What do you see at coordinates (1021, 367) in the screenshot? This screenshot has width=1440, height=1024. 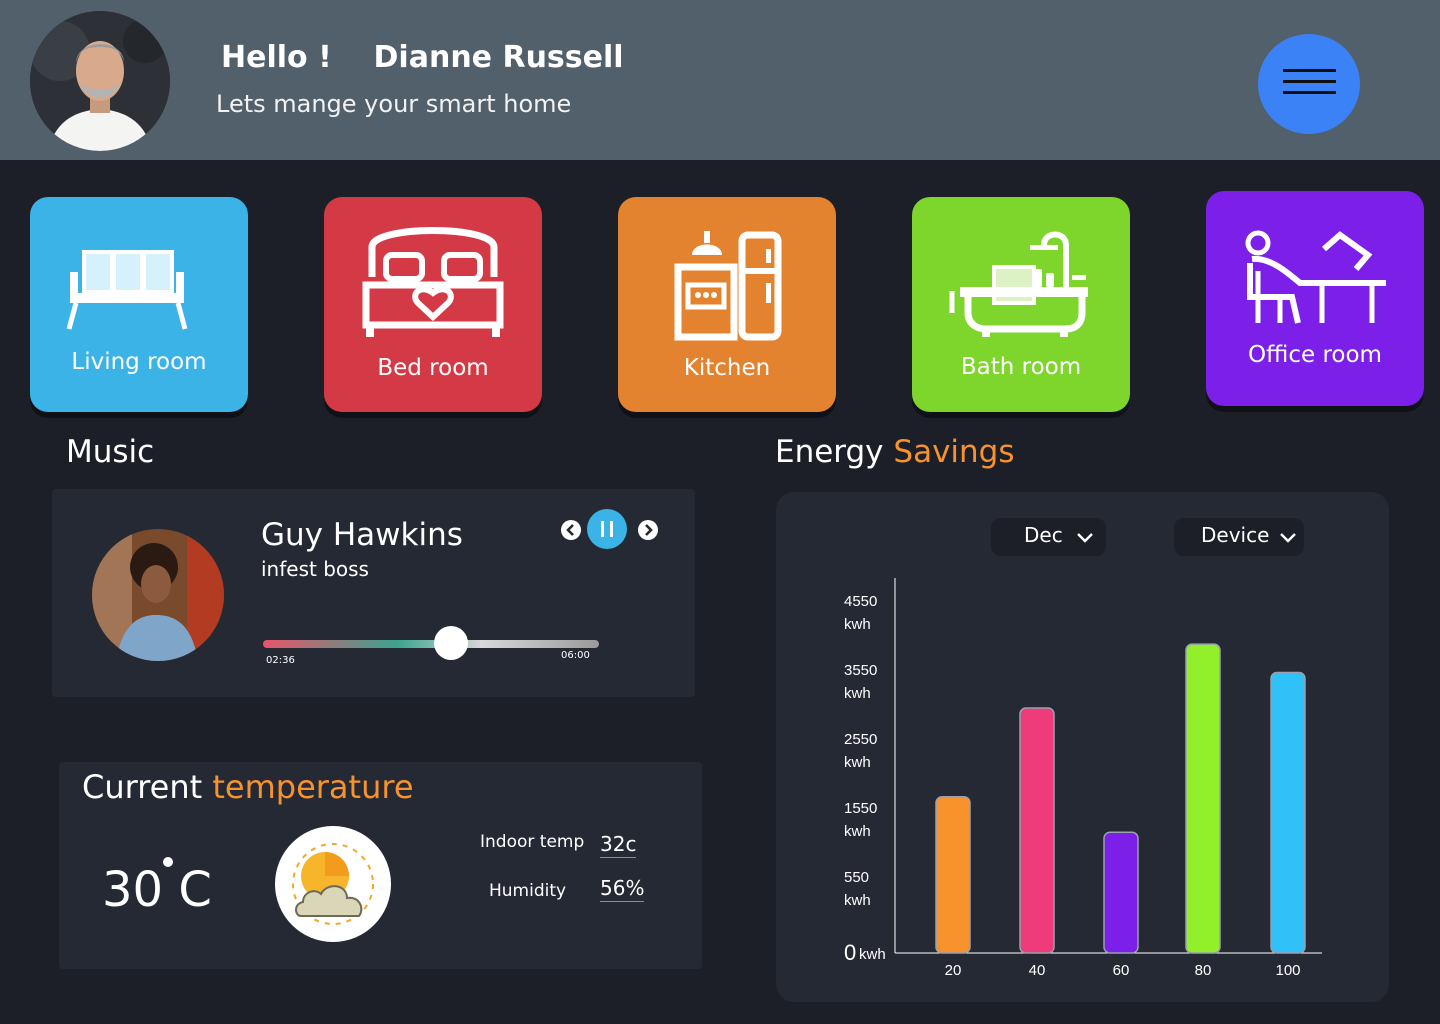 I see `room-label: Bath room` at bounding box center [1021, 367].